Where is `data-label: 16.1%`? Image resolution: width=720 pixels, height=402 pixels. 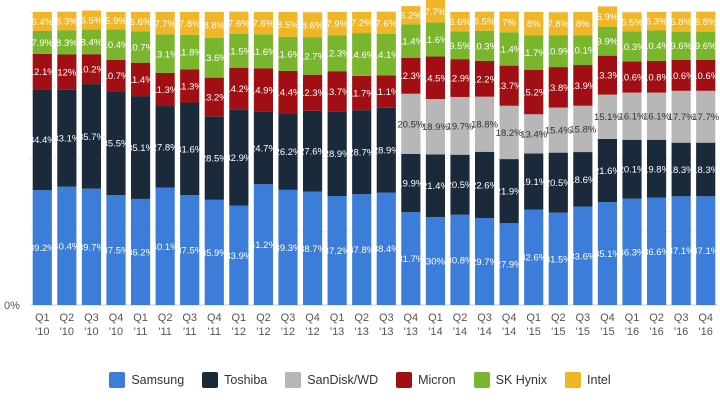
data-label: 16.1% is located at coordinates (632, 117).